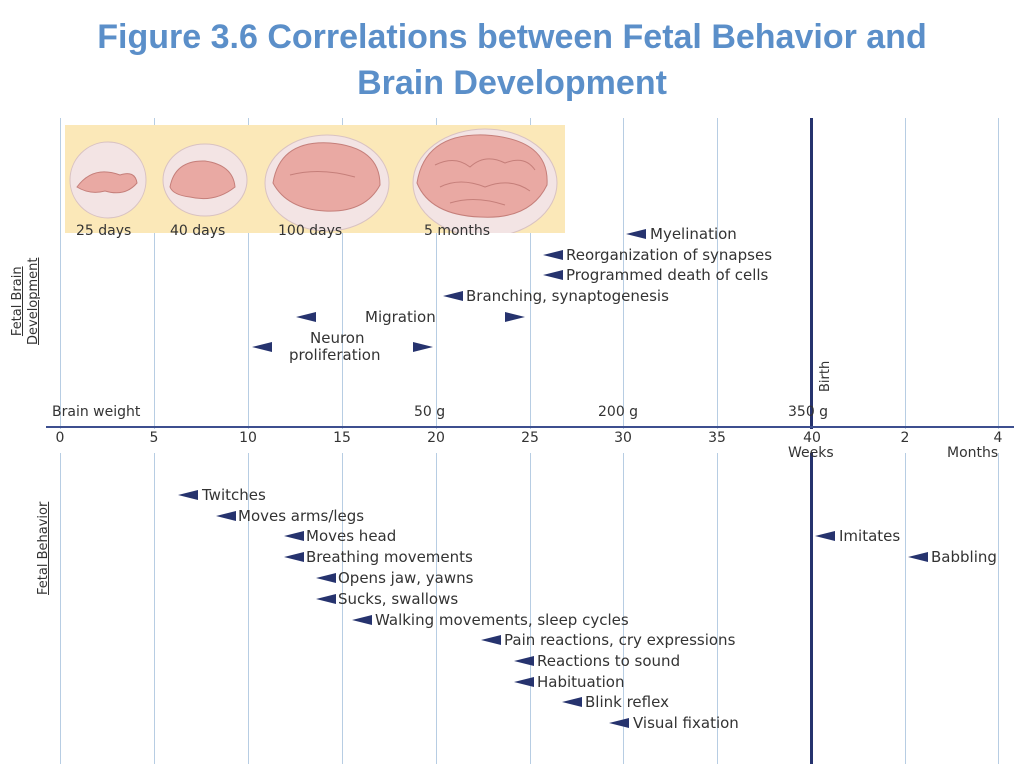  I want to click on arrow-migration-end, so click(515, 317).